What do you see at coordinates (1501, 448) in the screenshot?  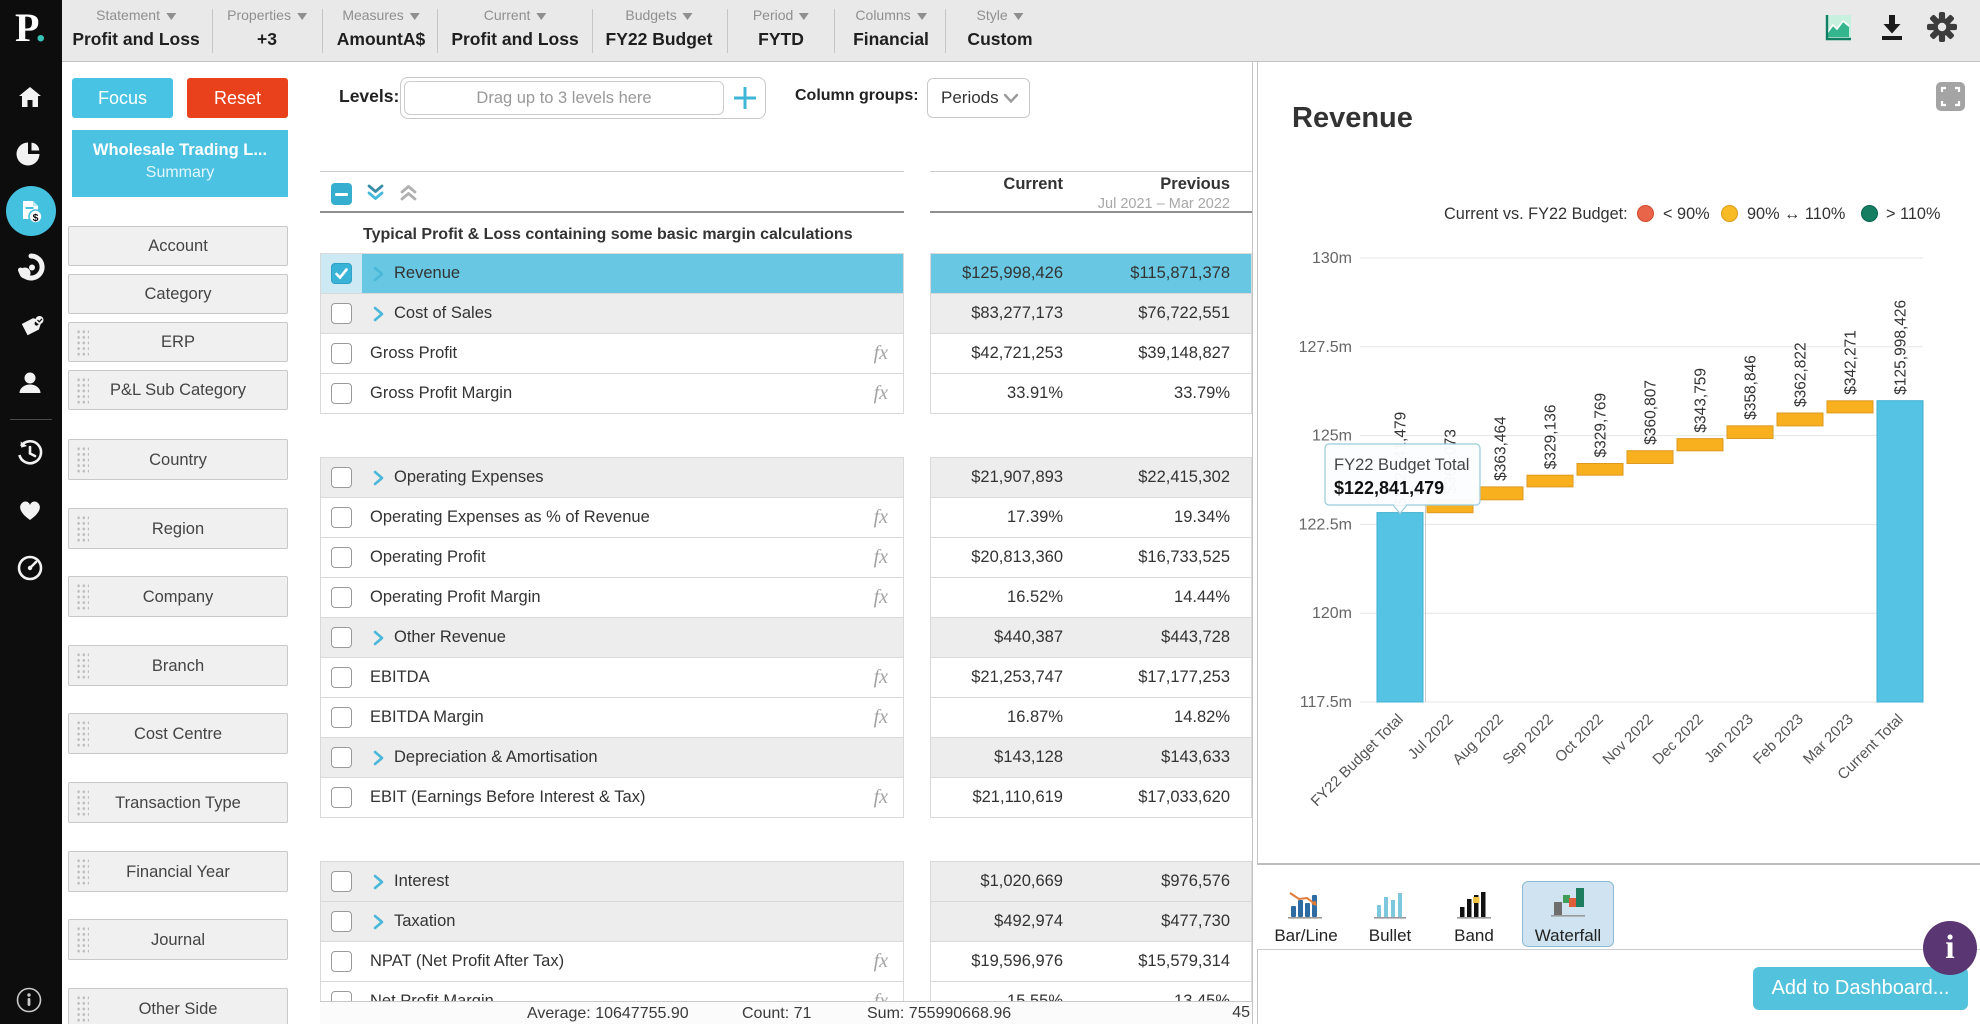 I see `svg-text: $363,464` at bounding box center [1501, 448].